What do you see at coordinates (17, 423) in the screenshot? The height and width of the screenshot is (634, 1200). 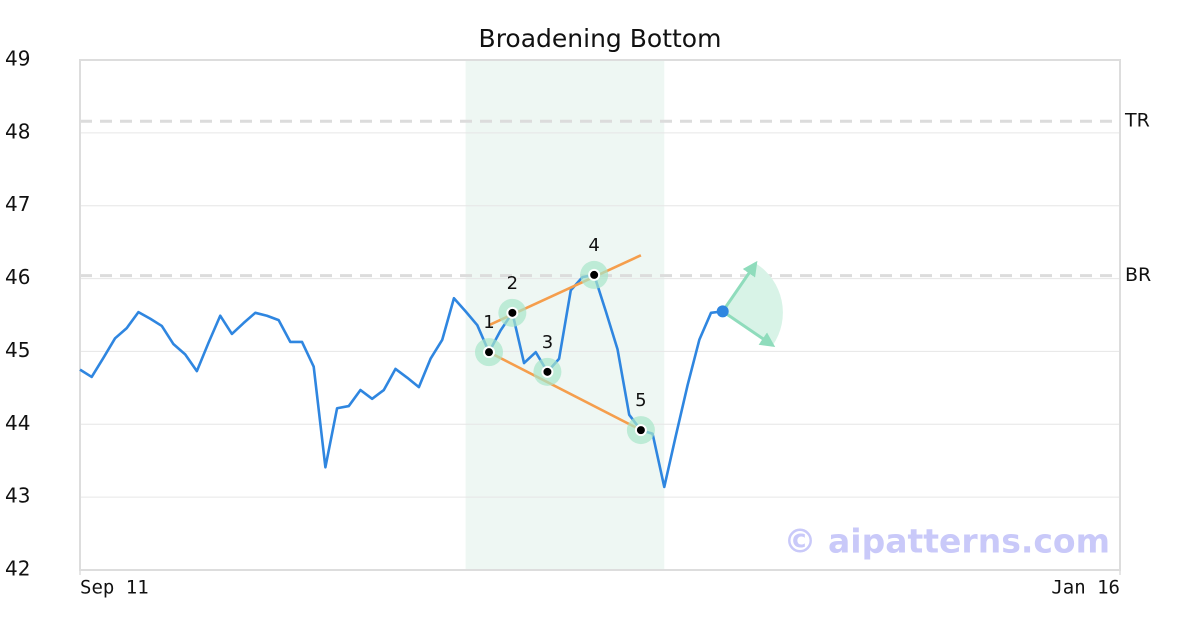 I see `y-tick-label: 44` at bounding box center [17, 423].